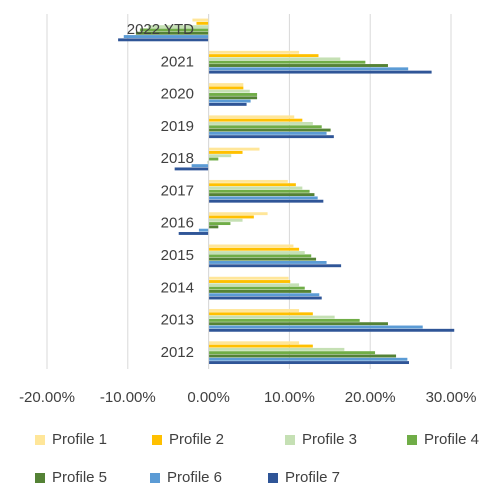 Image resolution: width=501 pixels, height=489 pixels. I want to click on y-tick-label: 2014, so click(177, 287).